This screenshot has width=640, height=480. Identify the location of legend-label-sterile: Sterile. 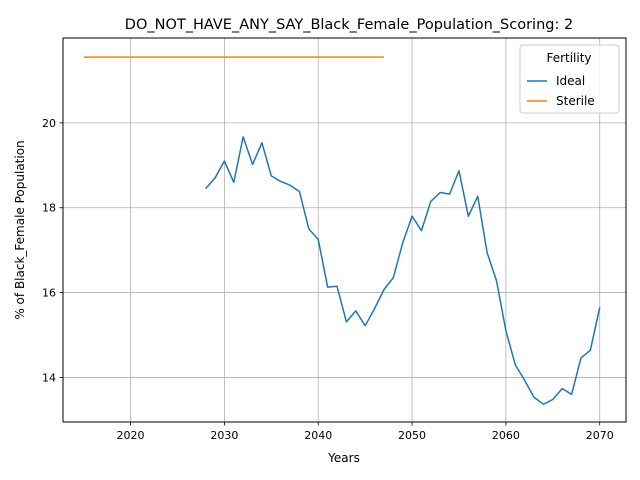
(575, 101).